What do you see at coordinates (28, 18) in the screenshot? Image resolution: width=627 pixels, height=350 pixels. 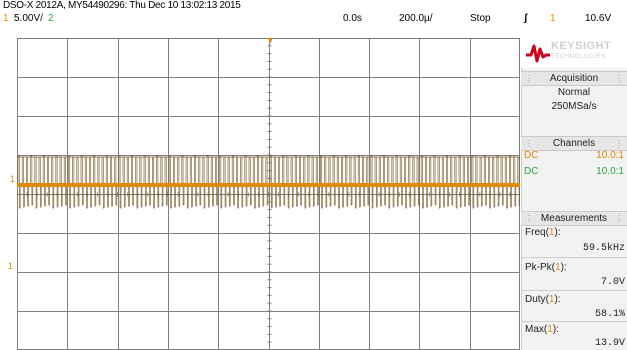 I see `ch1-scale: 5.00V/` at bounding box center [28, 18].